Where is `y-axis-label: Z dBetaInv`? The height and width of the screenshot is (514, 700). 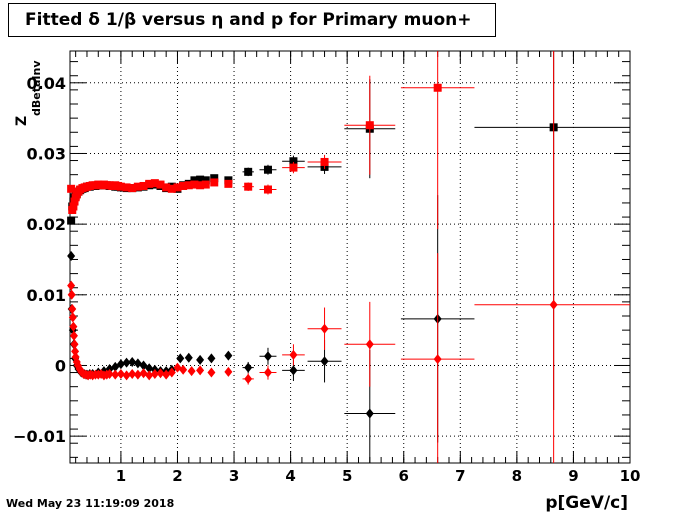
y-axis-label: Z dBetaInv is located at coordinates (28, 93).